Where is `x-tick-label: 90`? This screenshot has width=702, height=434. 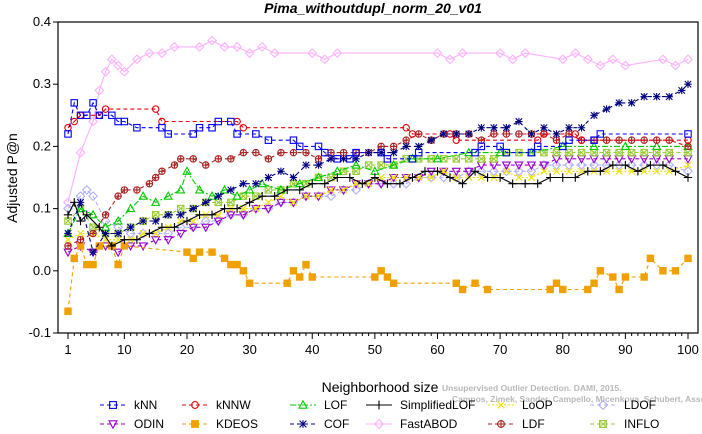 x-tick-label: 90 is located at coordinates (625, 349).